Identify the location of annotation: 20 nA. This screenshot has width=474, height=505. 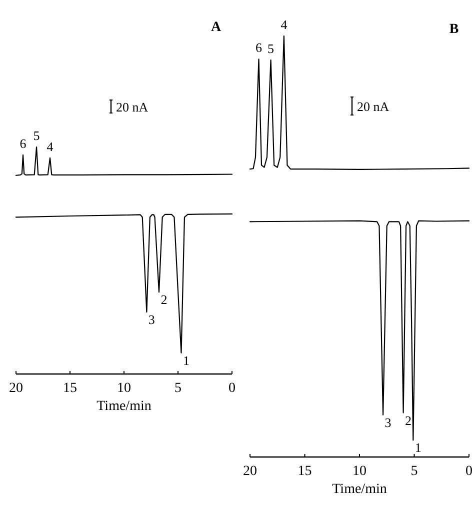
(373, 106).